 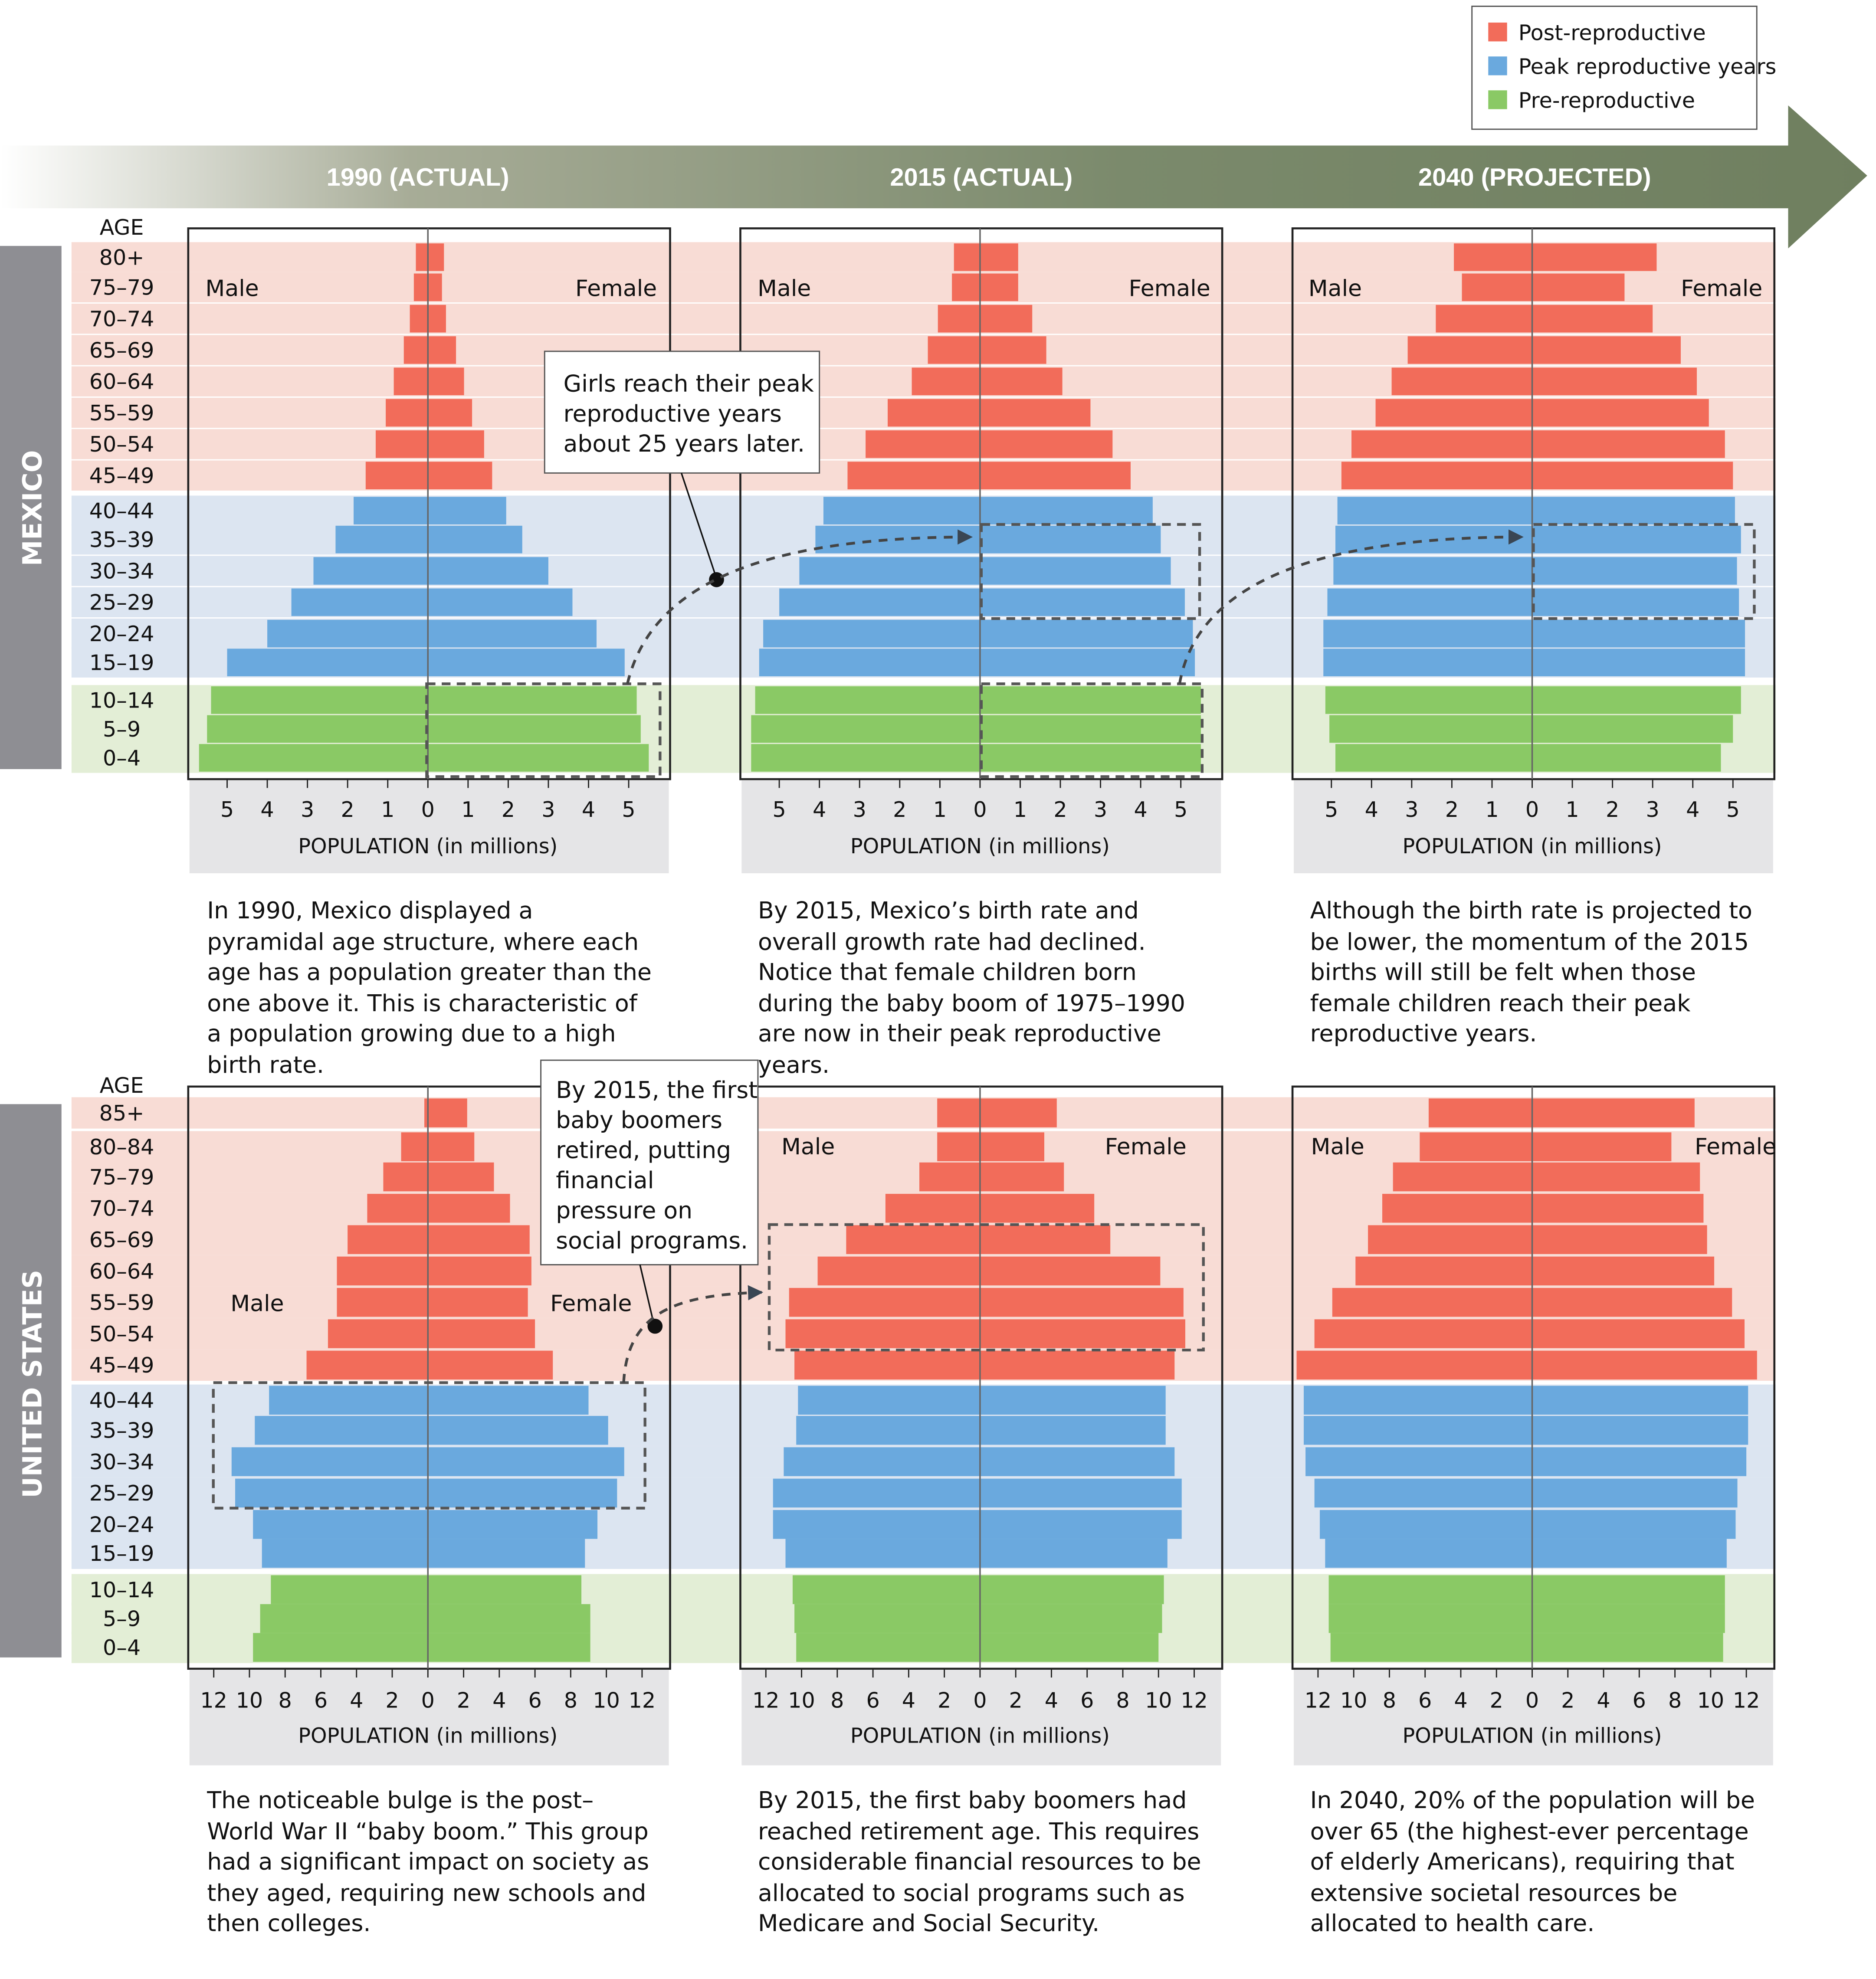 I want to click on us-2-tick-label-7: 2, so click(x=1568, y=1700).